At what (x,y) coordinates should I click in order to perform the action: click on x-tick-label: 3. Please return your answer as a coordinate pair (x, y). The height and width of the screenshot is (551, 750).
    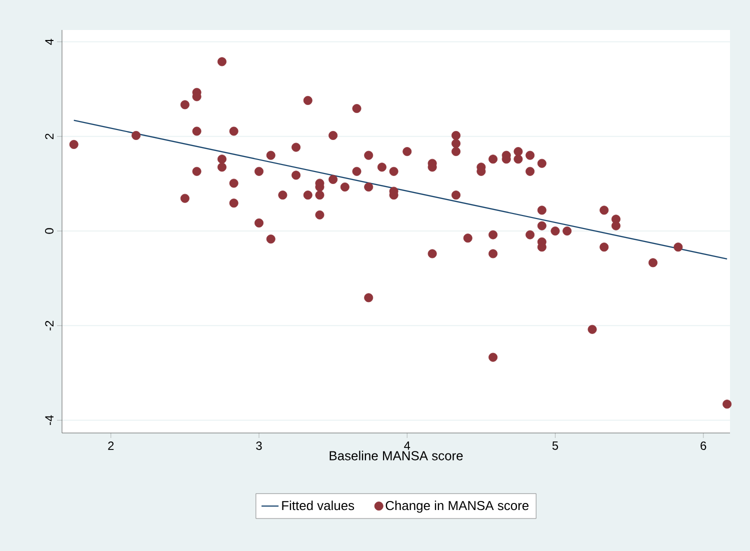
    Looking at the image, I should click on (259, 446).